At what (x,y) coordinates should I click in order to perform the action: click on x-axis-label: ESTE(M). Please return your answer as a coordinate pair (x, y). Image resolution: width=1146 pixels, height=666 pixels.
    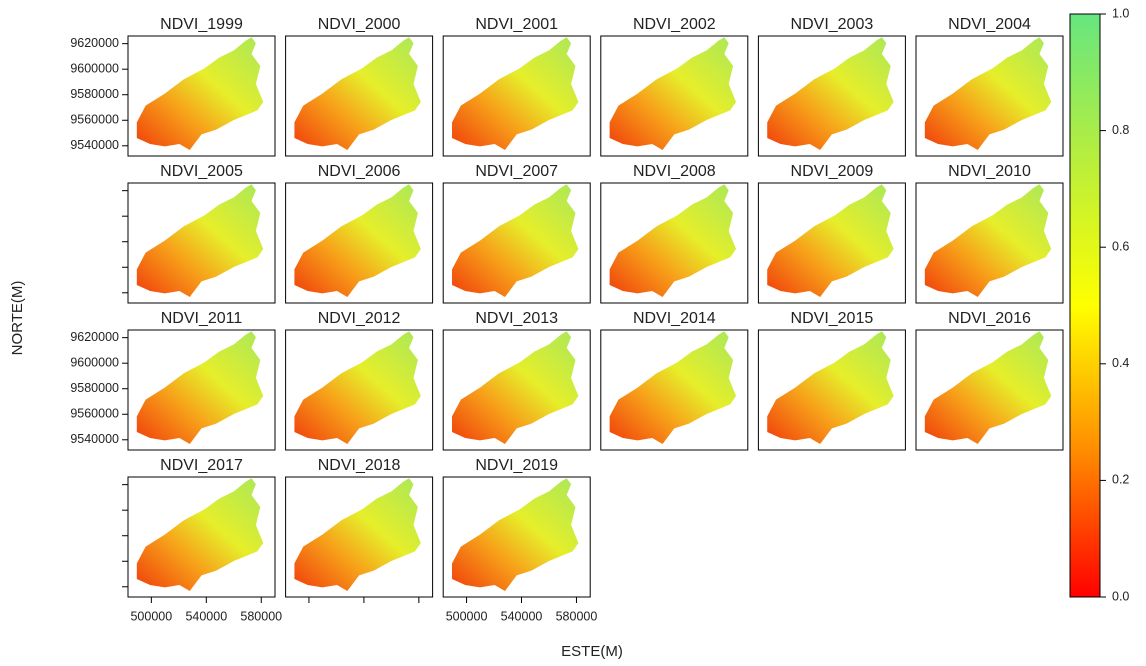
    Looking at the image, I should click on (592, 651).